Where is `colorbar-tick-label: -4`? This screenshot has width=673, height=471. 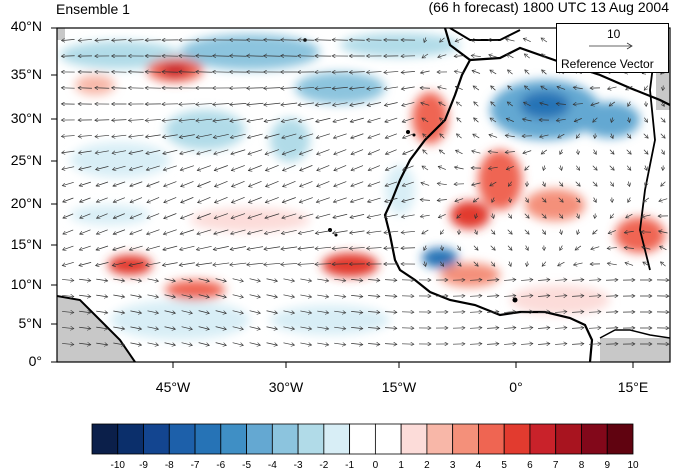 colorbar-tick-label: -4 is located at coordinates (272, 465).